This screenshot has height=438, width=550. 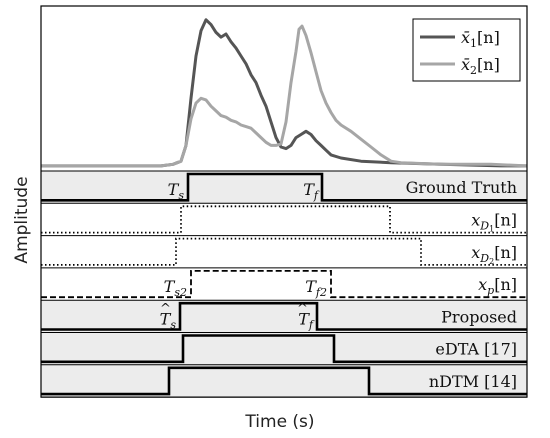 What do you see at coordinates (480, 39) in the screenshot?
I see `legend-entry-1: x̄1[n]` at bounding box center [480, 39].